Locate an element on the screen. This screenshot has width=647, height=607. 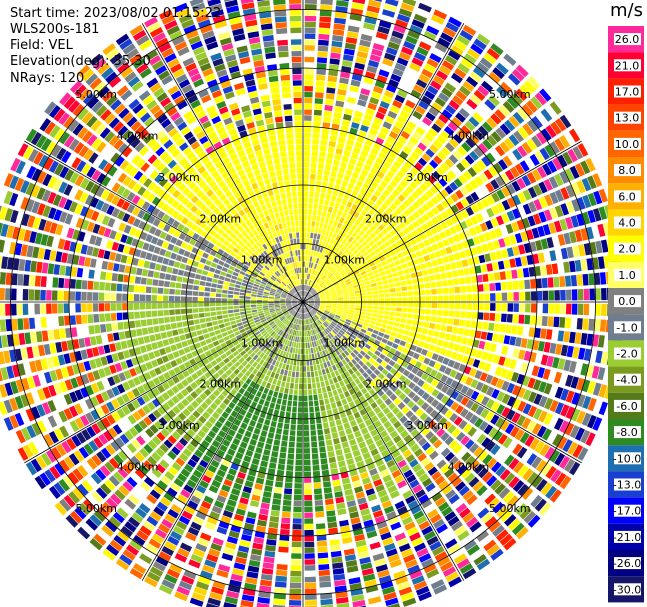
instrument-text: WLS200s-181 is located at coordinates (55, 29).